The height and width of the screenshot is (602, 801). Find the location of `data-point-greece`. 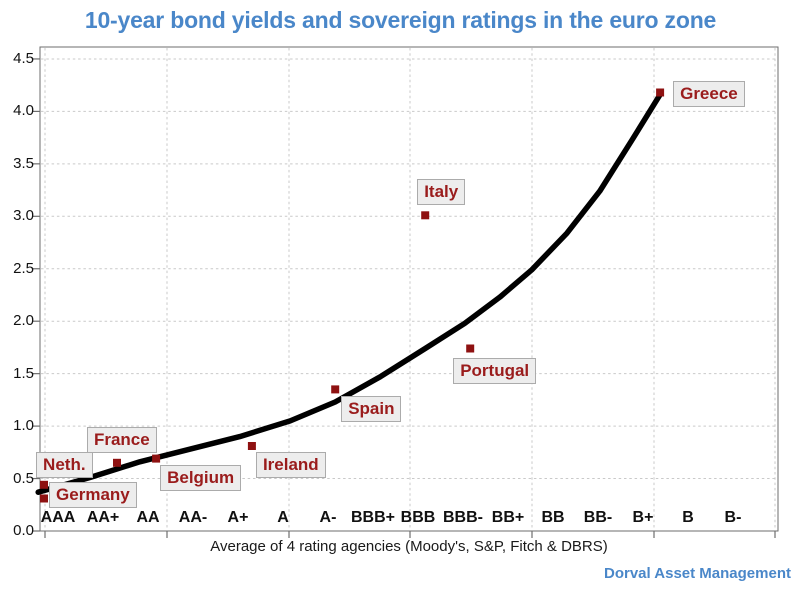

data-point-greece is located at coordinates (660, 92).